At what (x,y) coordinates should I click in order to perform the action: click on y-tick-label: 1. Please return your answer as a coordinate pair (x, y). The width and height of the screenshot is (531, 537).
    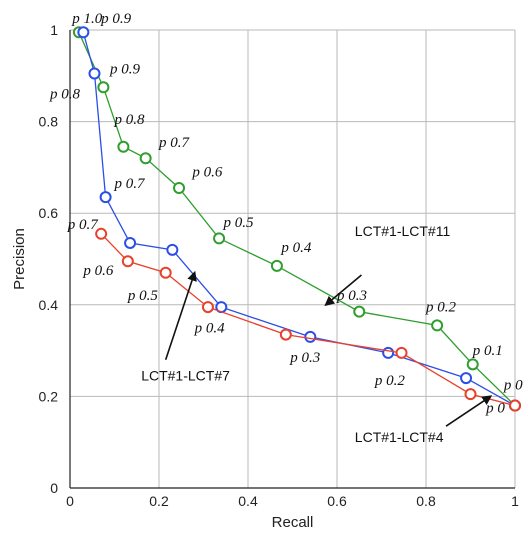
    Looking at the image, I should click on (54, 30).